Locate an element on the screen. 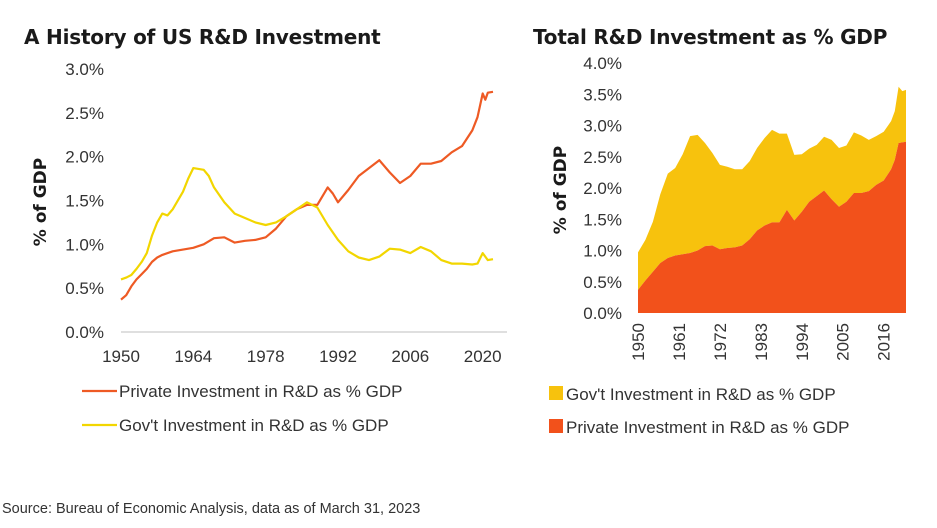  y-tick-label: 4.0% is located at coordinates (602, 63).